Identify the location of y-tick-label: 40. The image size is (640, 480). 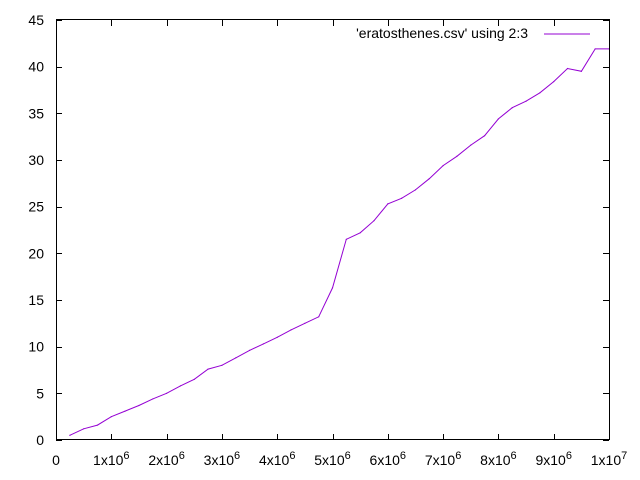
(36, 67).